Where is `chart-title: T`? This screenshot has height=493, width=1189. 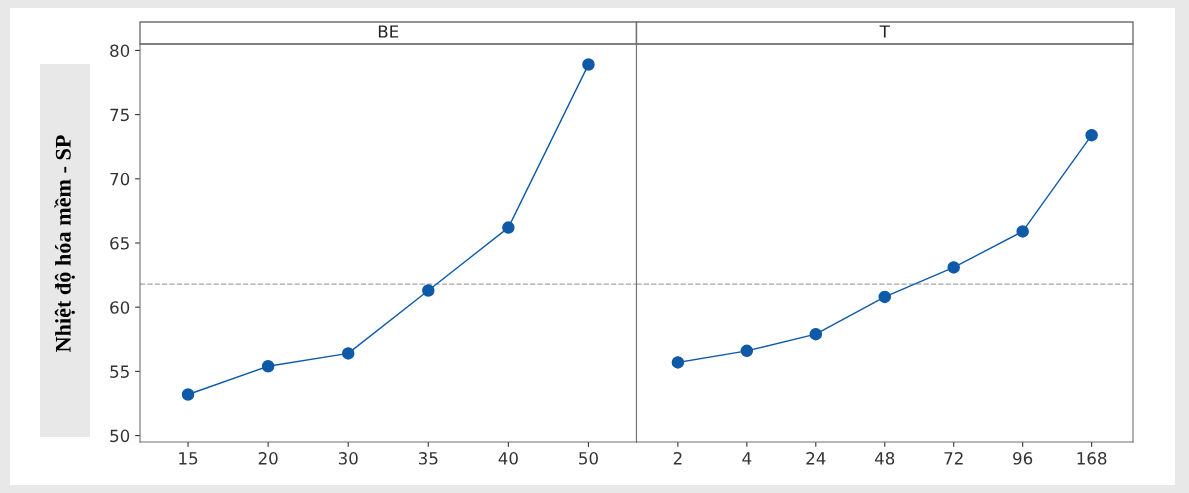
chart-title: T is located at coordinates (884, 31).